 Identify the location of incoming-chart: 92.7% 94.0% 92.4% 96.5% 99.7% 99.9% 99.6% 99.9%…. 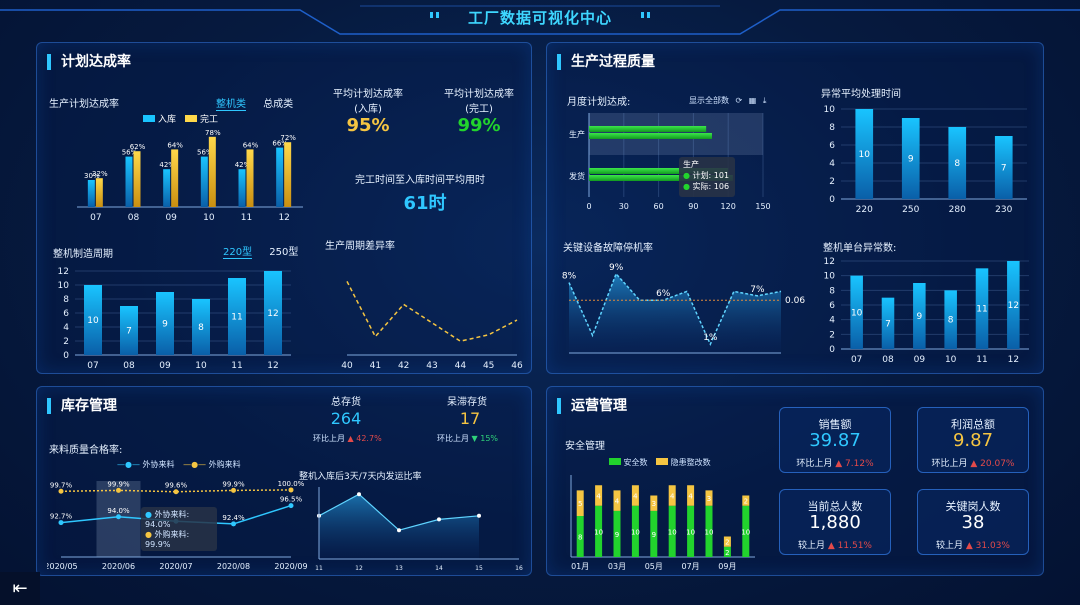
(177, 525).